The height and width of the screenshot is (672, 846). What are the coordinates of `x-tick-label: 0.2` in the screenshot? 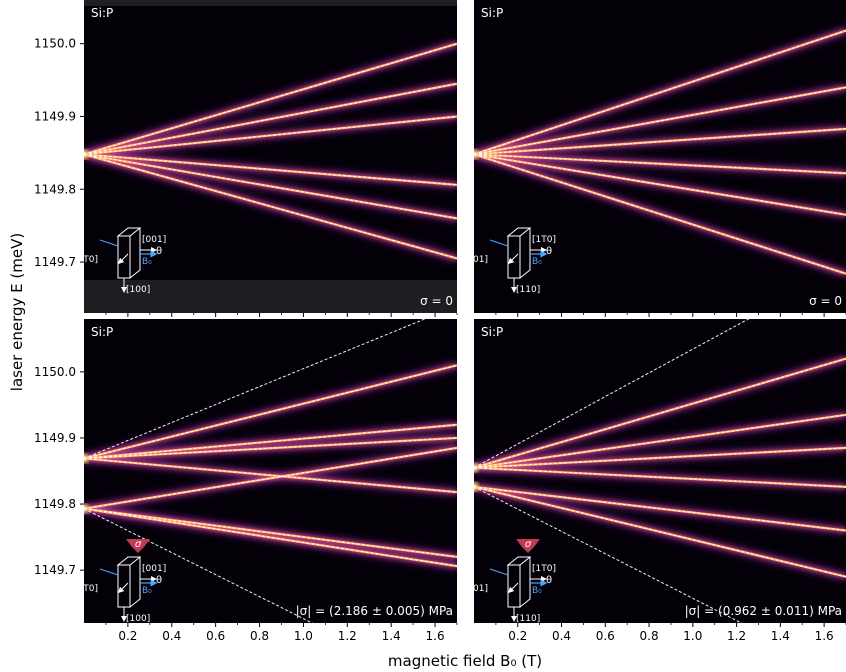 It's located at (517, 636).